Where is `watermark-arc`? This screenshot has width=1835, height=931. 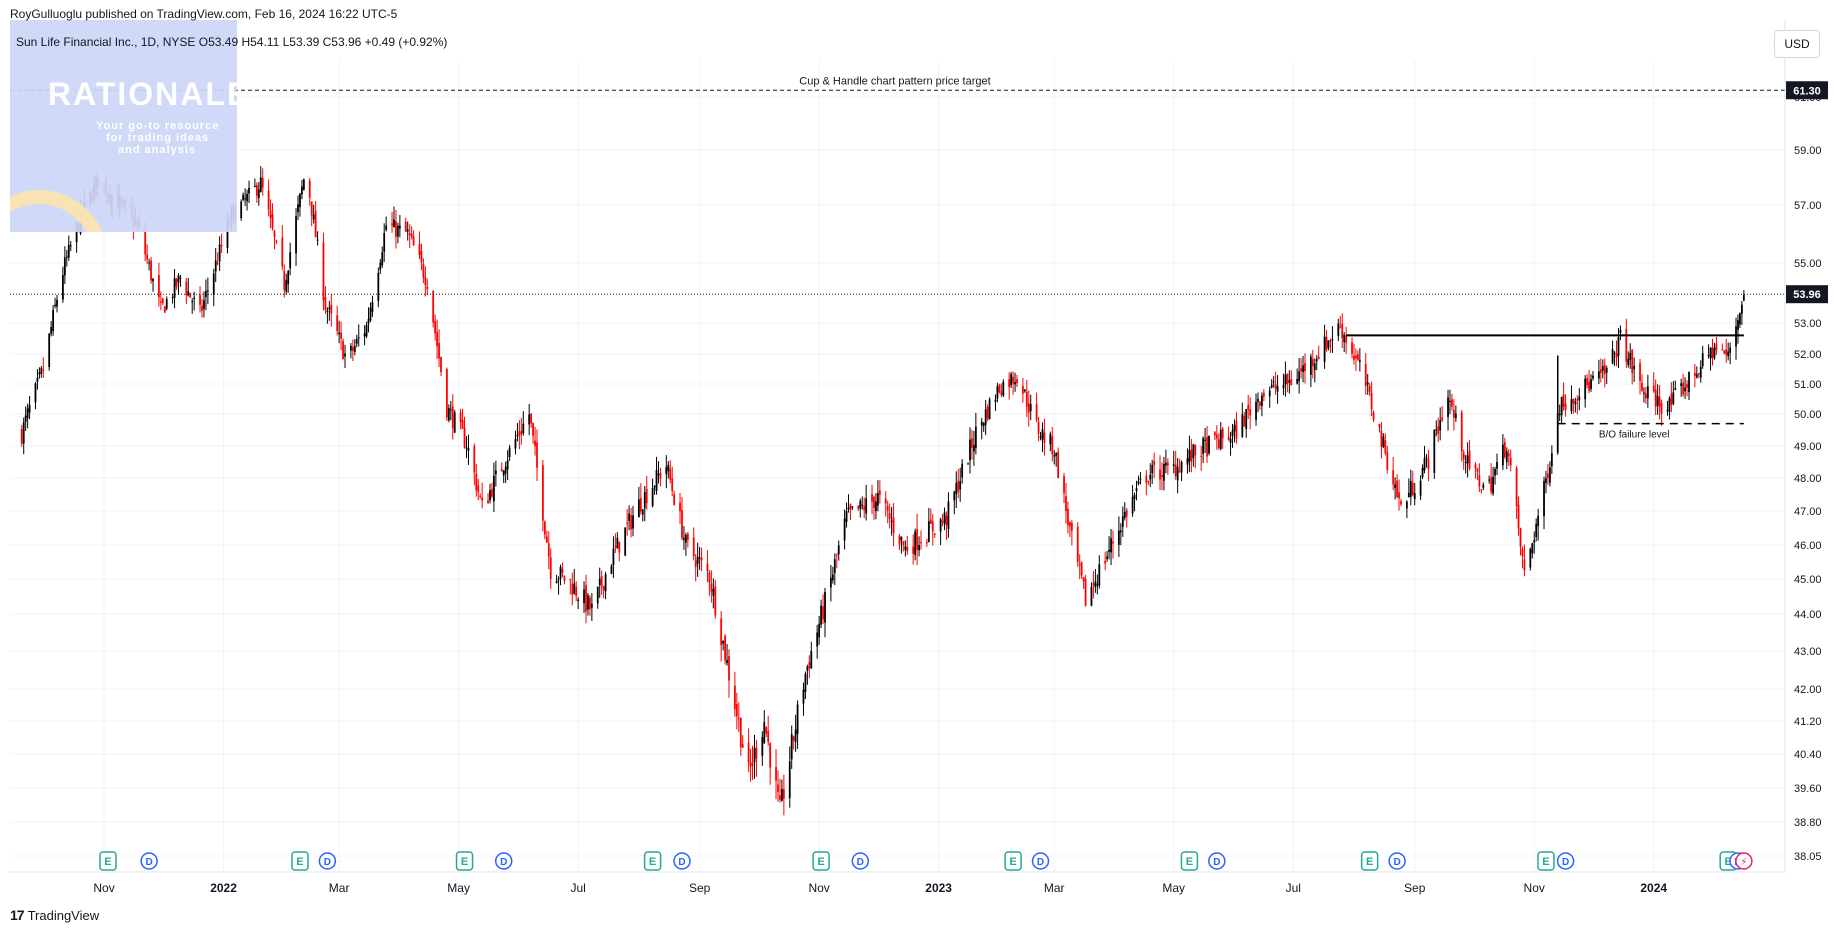 watermark-arc is located at coordinates (59, 211).